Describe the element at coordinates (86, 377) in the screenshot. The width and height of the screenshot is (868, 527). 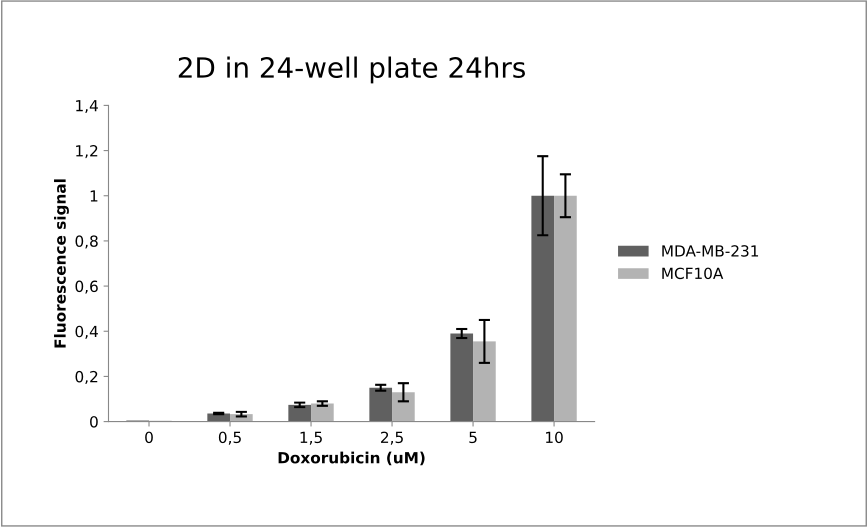
I see `y-tick-label: 0,2` at that location.